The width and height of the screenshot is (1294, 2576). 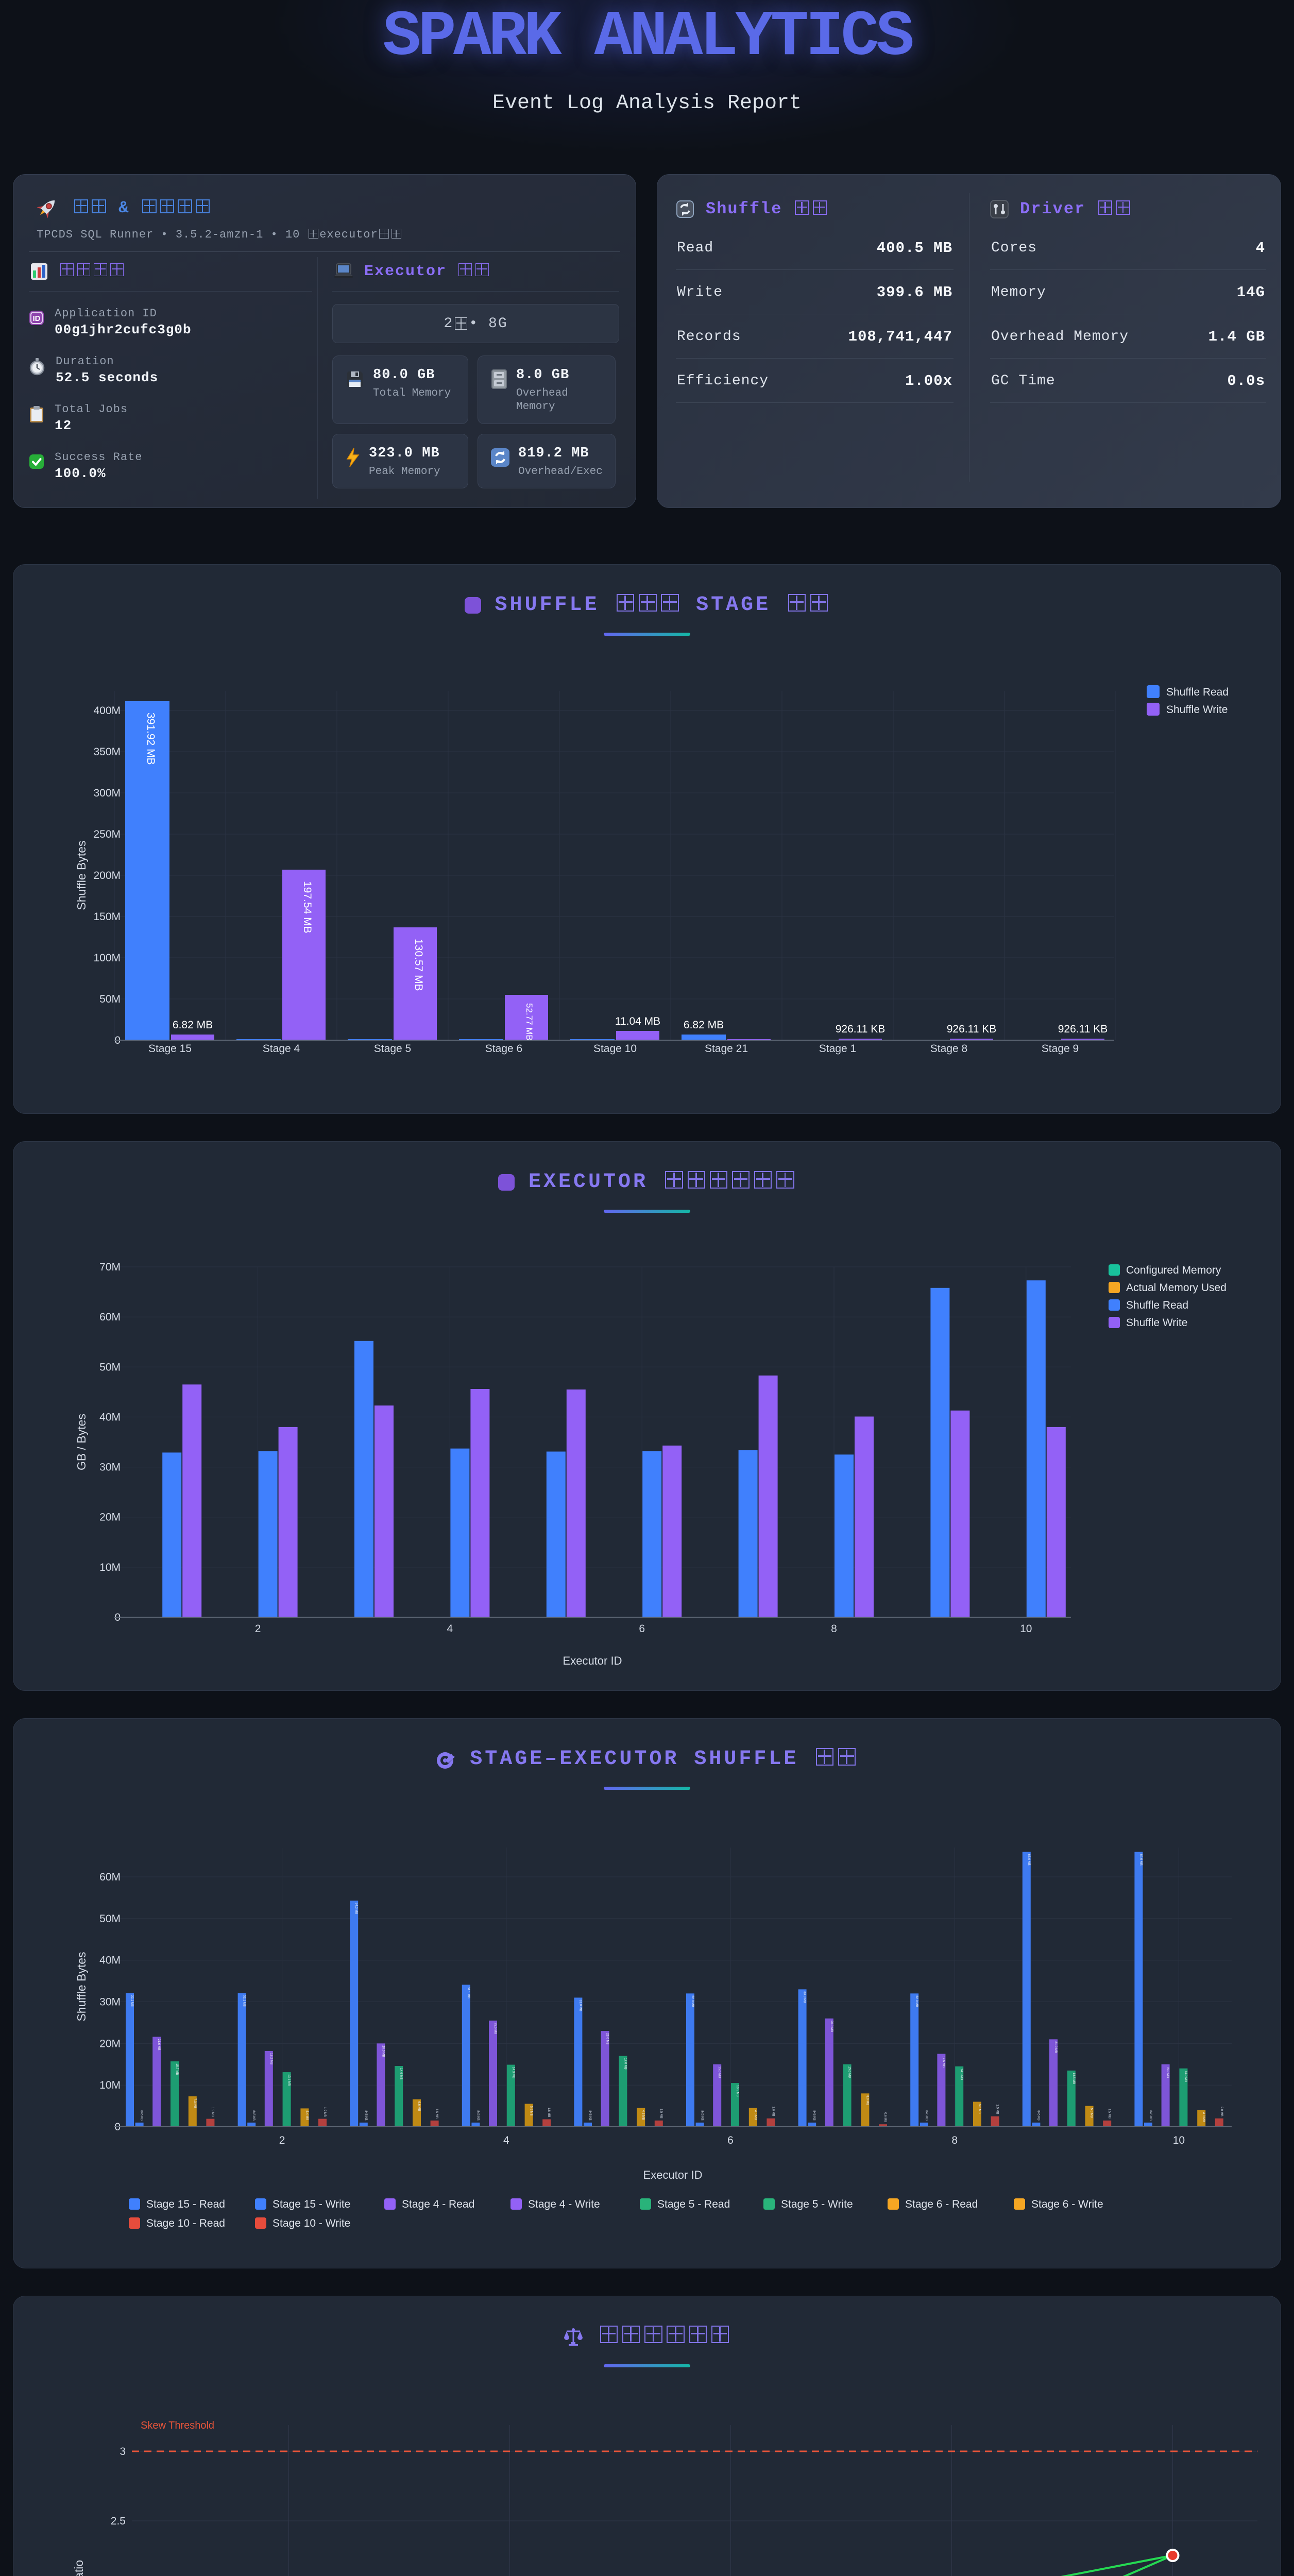 I want to click on svg-text: 54.3 MB, so click(x=355, y=1908).